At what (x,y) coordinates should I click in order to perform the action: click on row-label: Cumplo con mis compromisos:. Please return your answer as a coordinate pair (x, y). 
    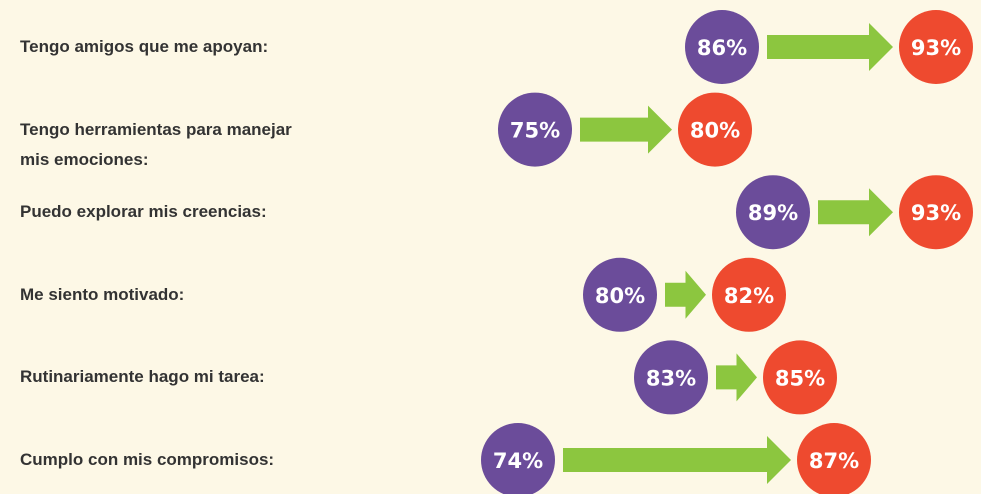
    Looking at the image, I should click on (147, 459).